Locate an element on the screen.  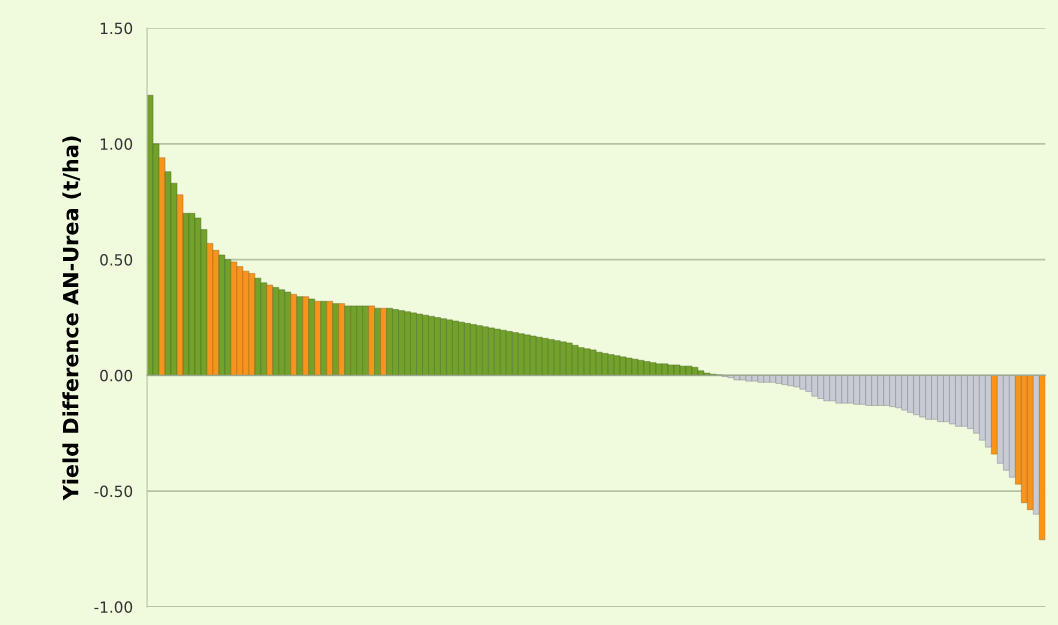
y-tick-label: 0.00 is located at coordinates (116, 375).